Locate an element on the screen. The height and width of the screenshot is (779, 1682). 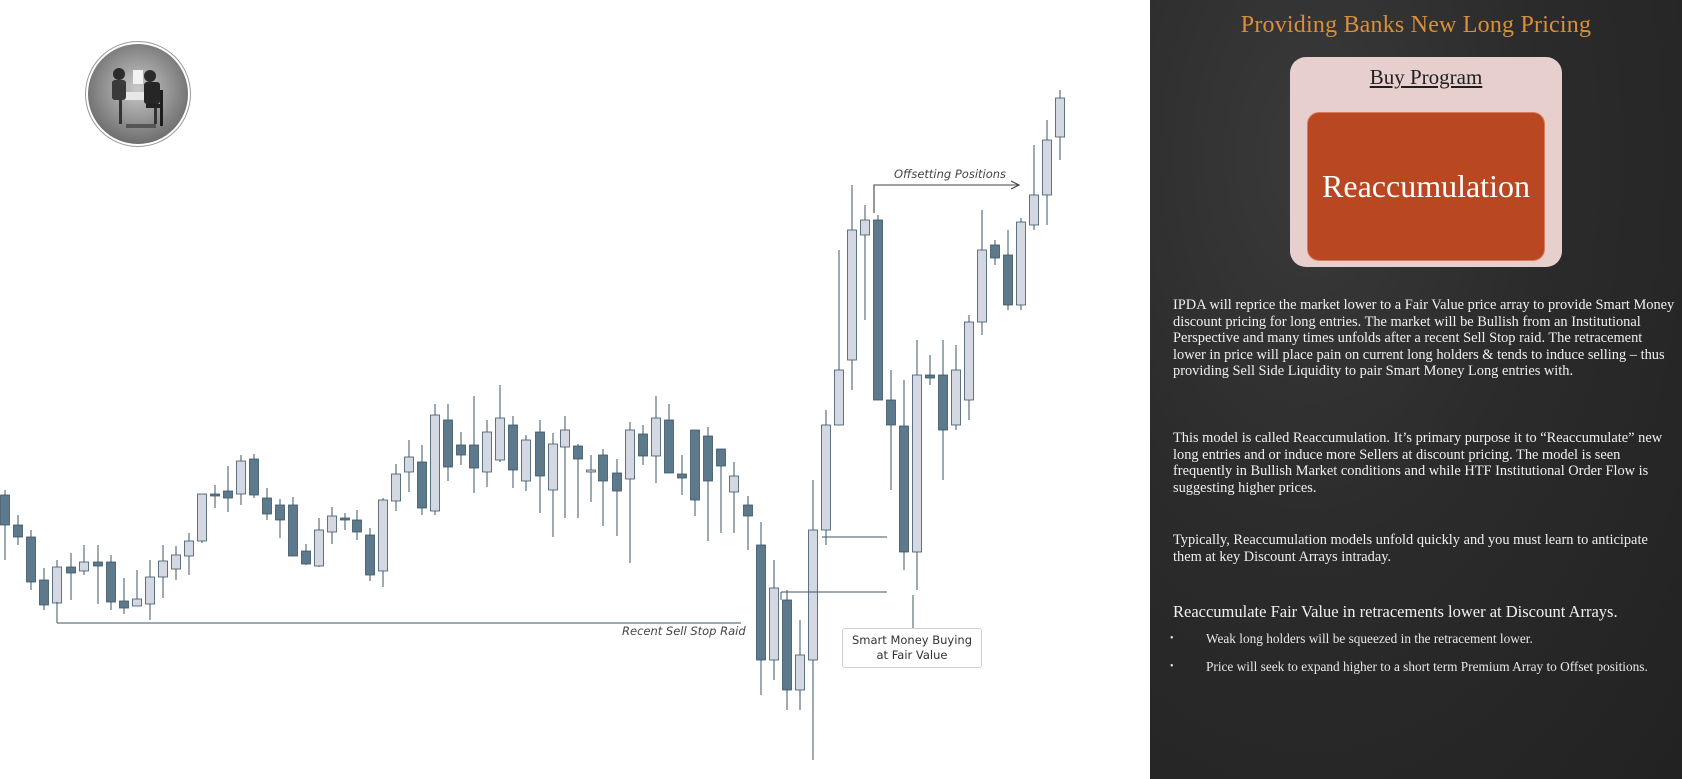
offsetting-positions-label: Offsetting Positions is located at coordinates (950, 174).